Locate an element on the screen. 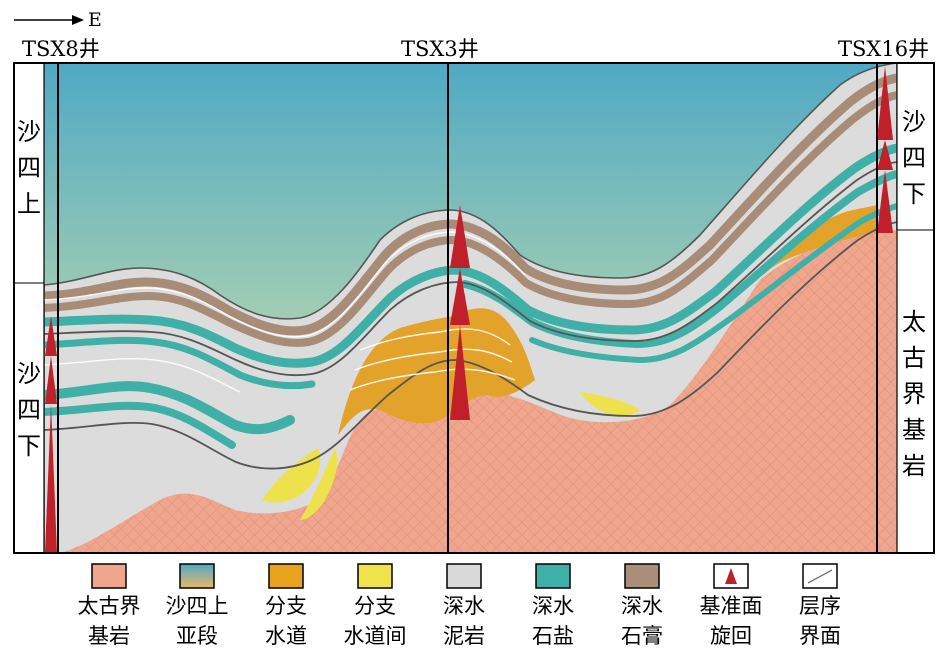 Image resolution: width=945 pixels, height=655 pixels. legend-label-line1: 沙四上 is located at coordinates (197, 606).